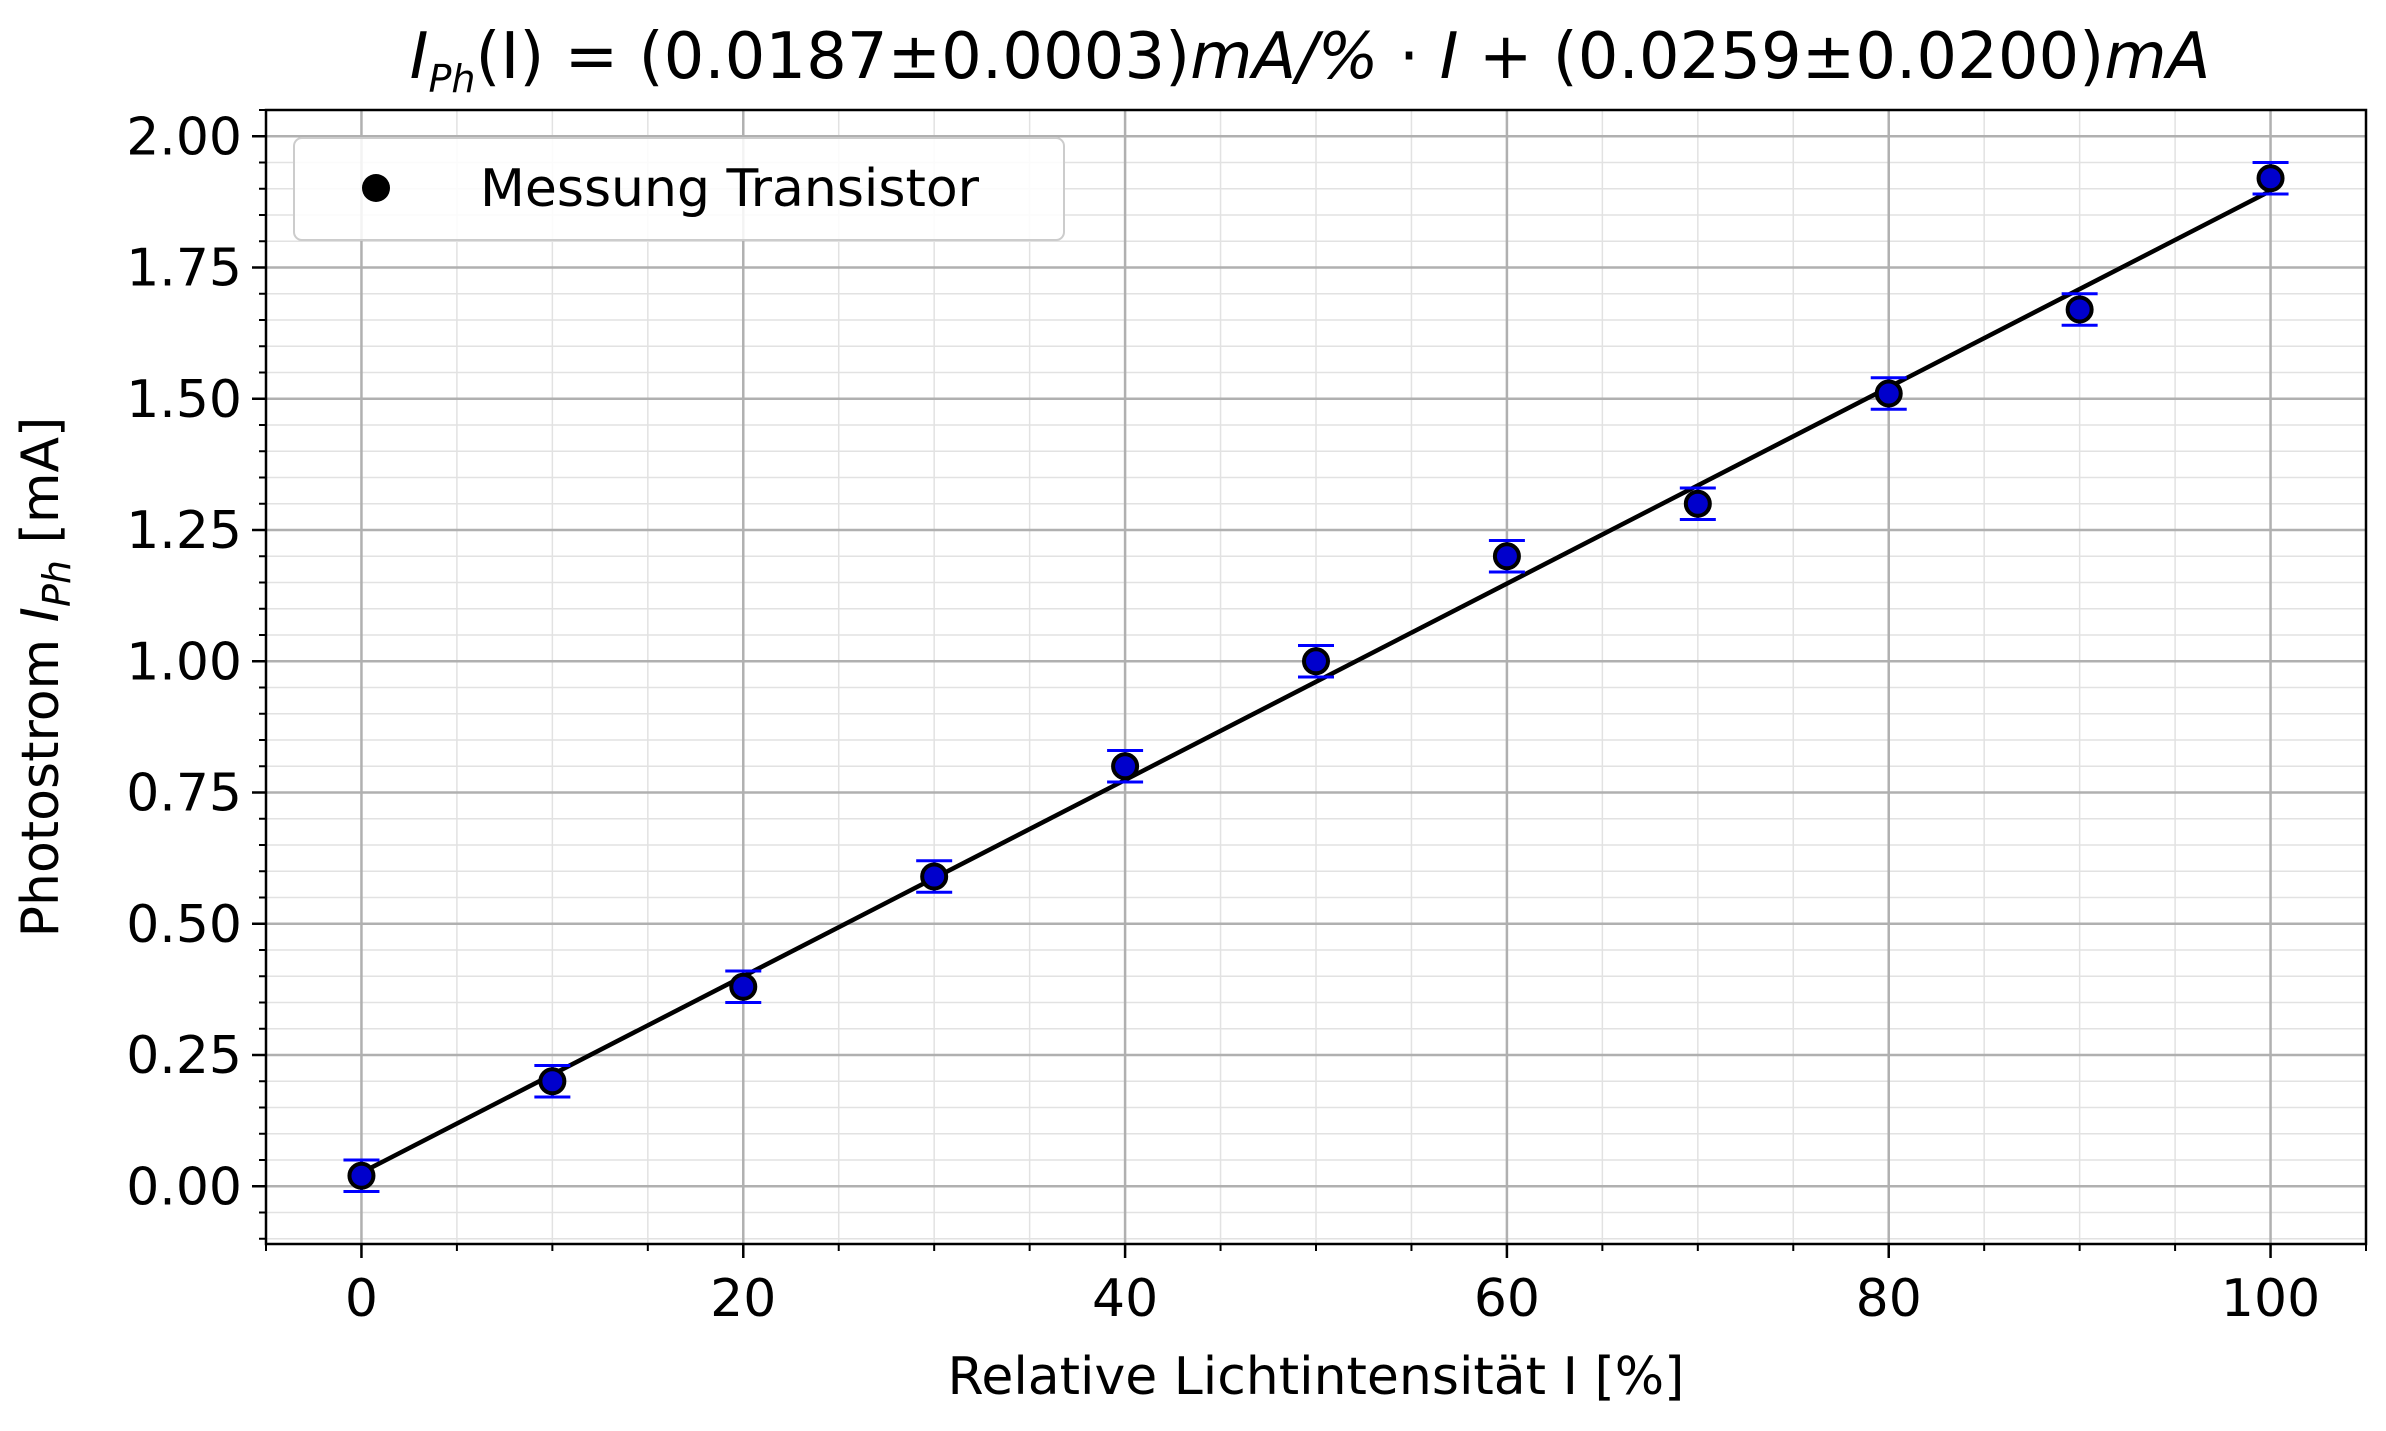 This screenshot has height=1431, width=2386. Describe the element at coordinates (41, 614) in the screenshot. I see `ylabel-symbol: I` at that location.